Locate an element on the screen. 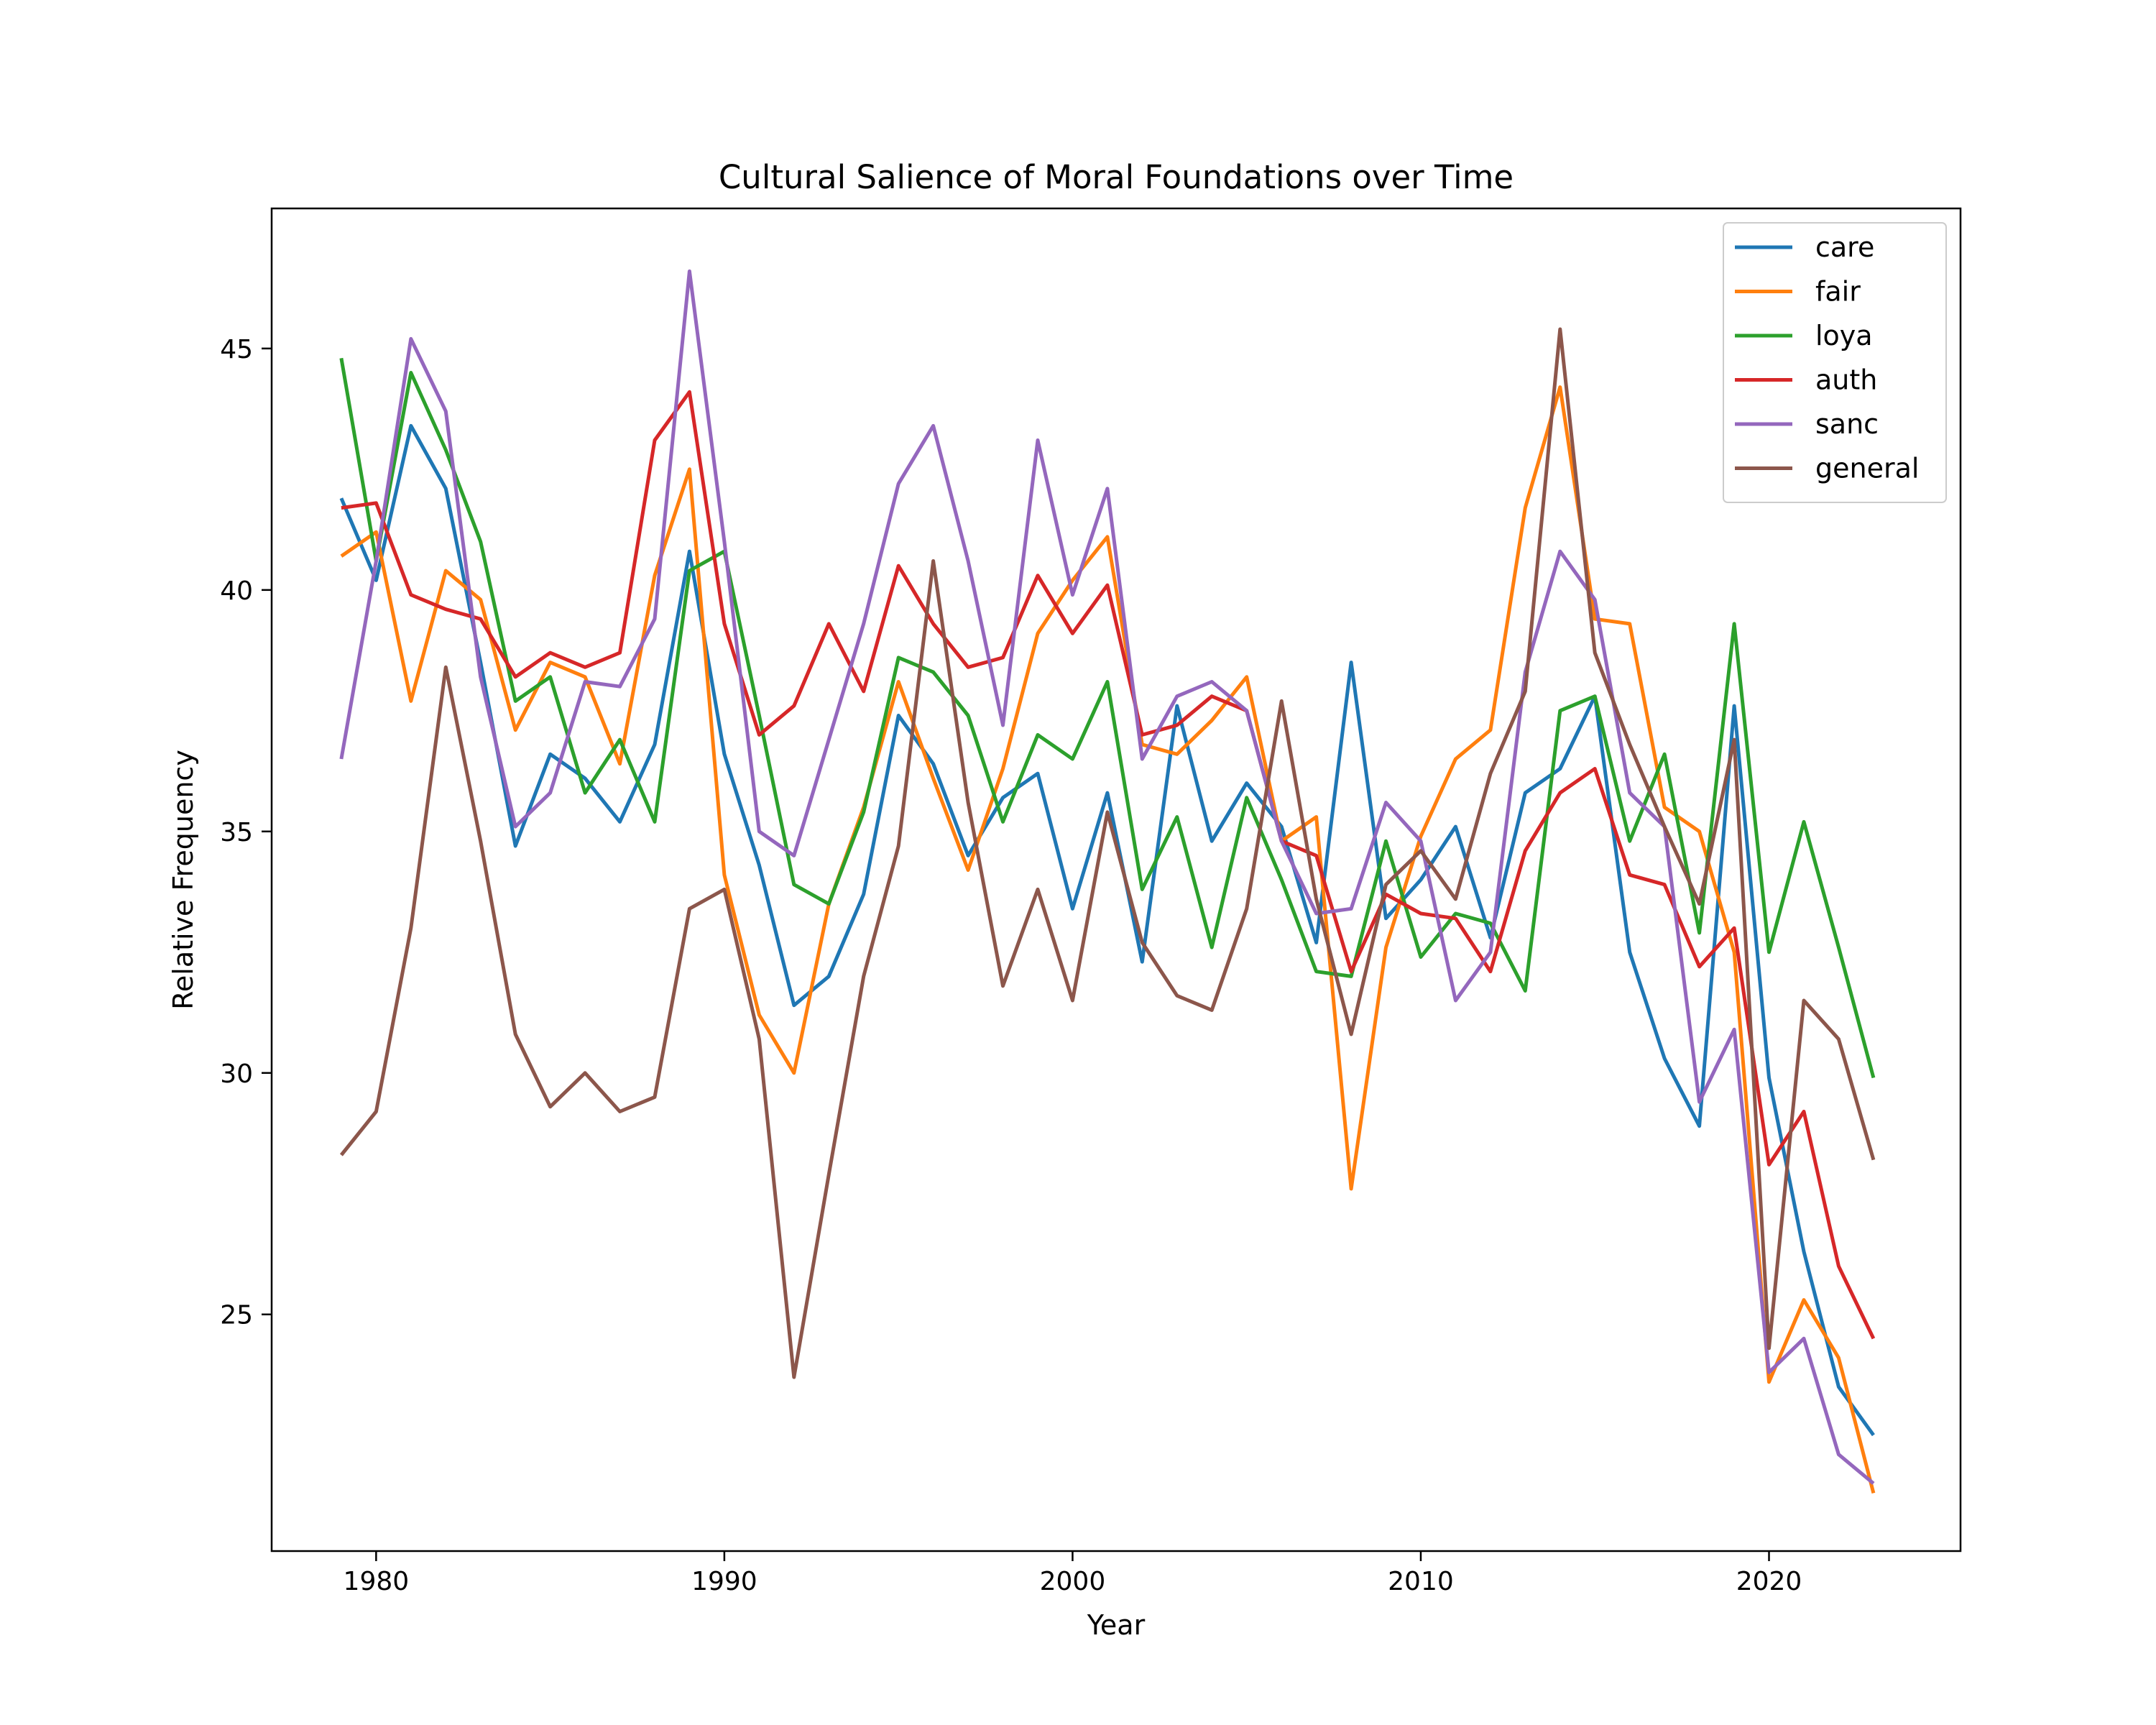  y-axis-ticks: 25 30 35 40 45 is located at coordinates (246, 832).